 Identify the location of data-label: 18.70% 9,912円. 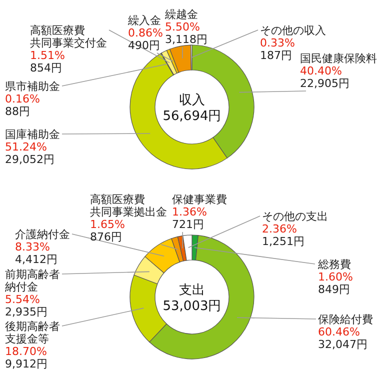
(26, 357).